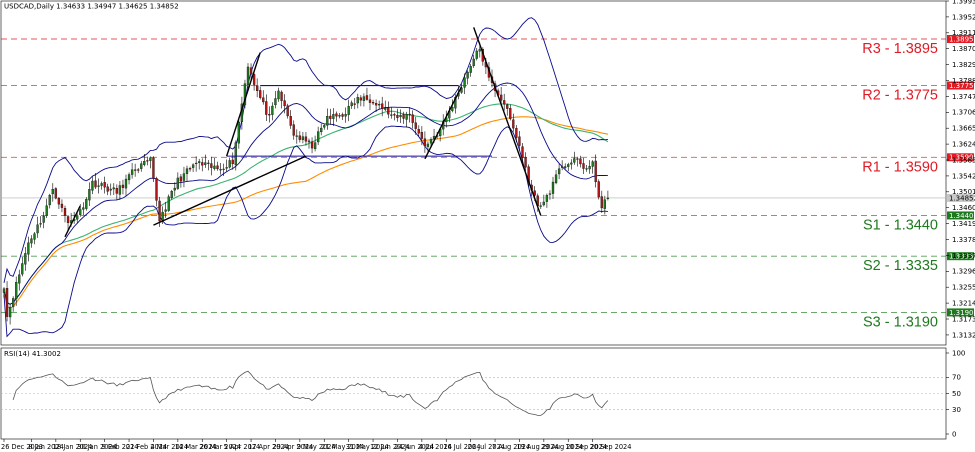 This screenshot has height=452, width=975. Describe the element at coordinates (960, 85) in the screenshot. I see `level-tag-r2` at that location.